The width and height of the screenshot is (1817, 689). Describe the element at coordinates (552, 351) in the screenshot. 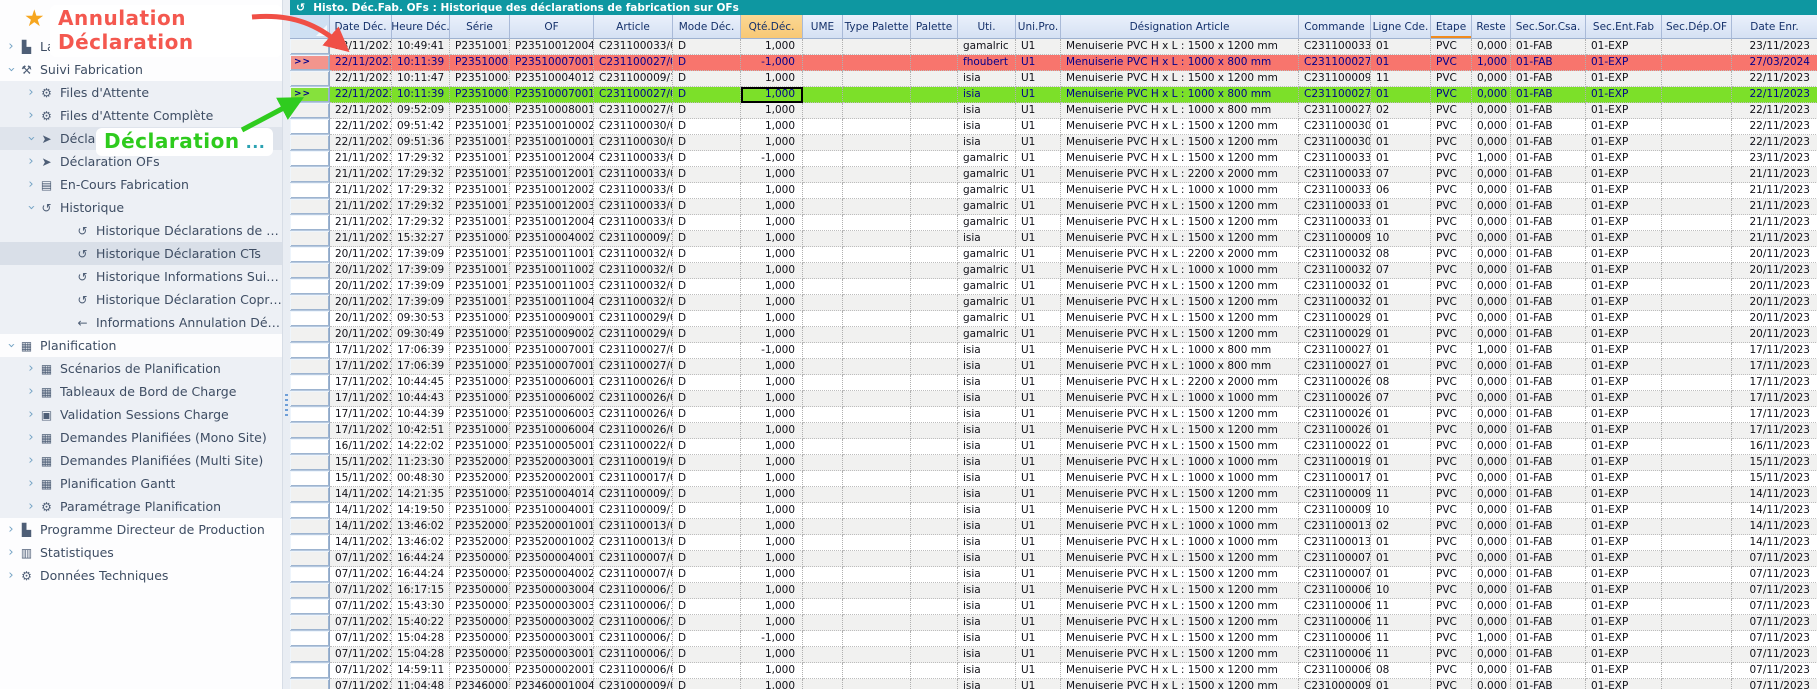

I see `cell-of: P23510007001` at that location.